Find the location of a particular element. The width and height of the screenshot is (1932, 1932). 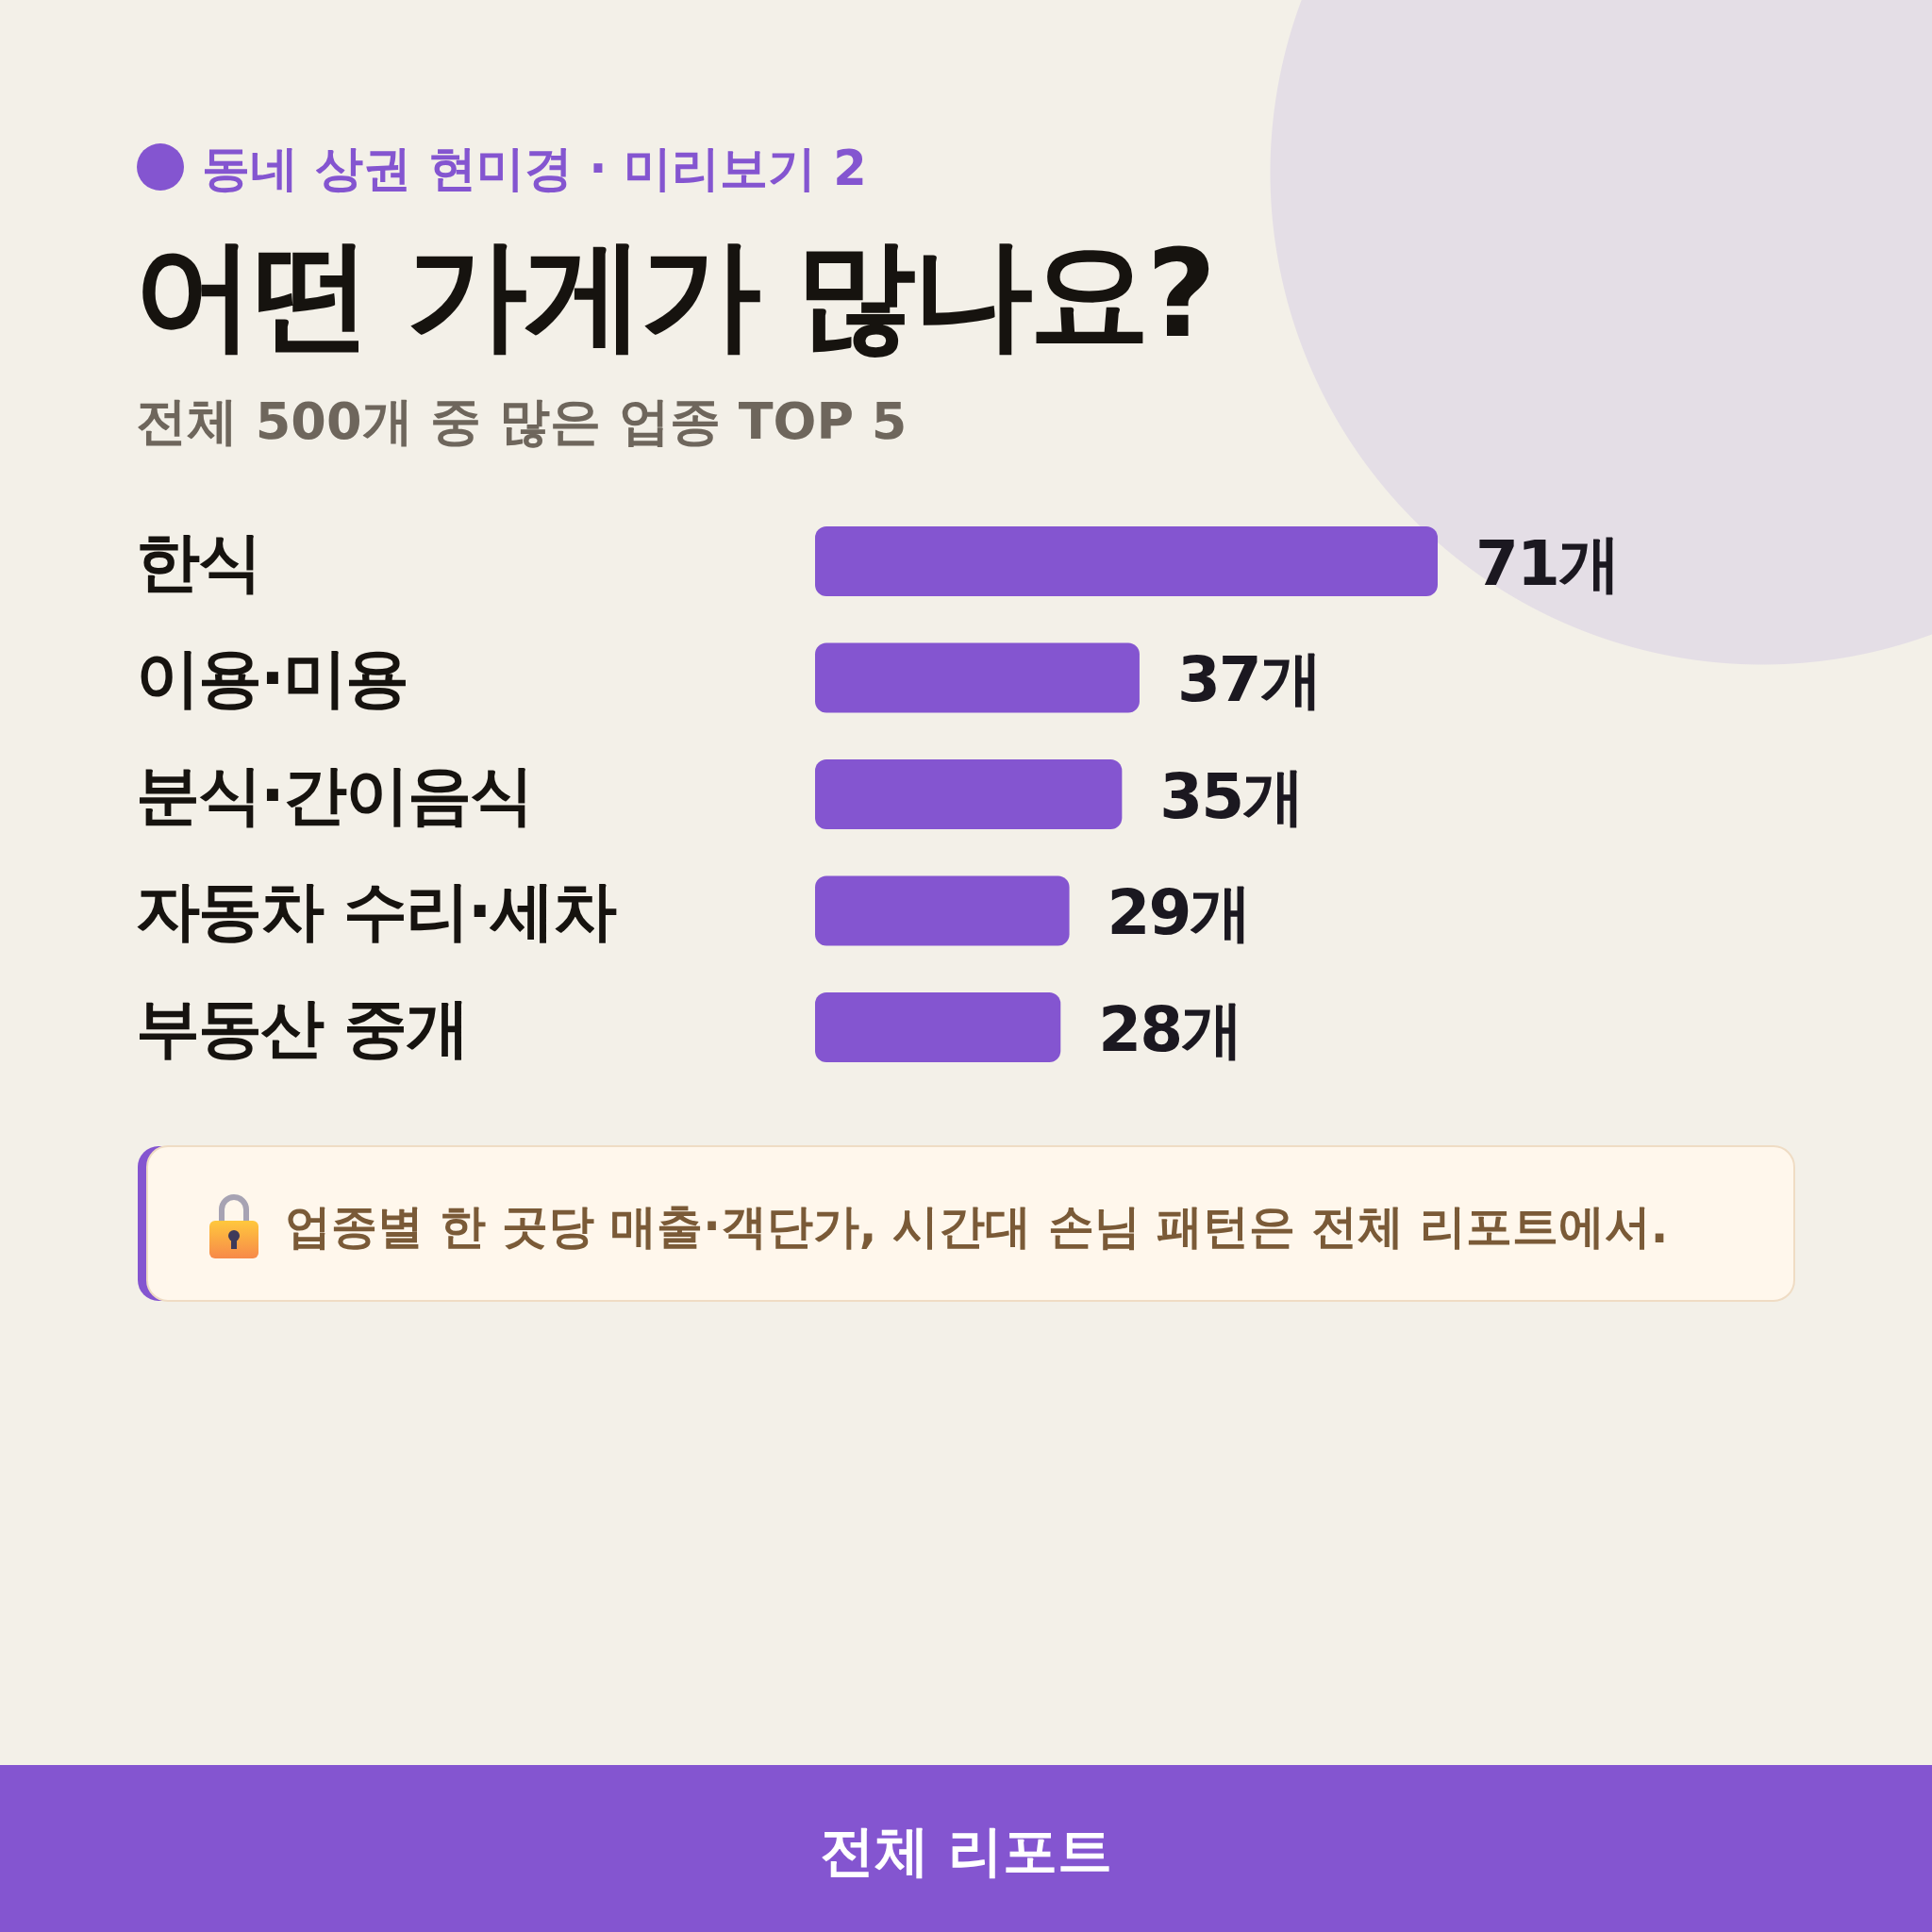

subtitle: 전체 500개 중 많은 업종 TOP 5 is located at coordinates (522, 421).